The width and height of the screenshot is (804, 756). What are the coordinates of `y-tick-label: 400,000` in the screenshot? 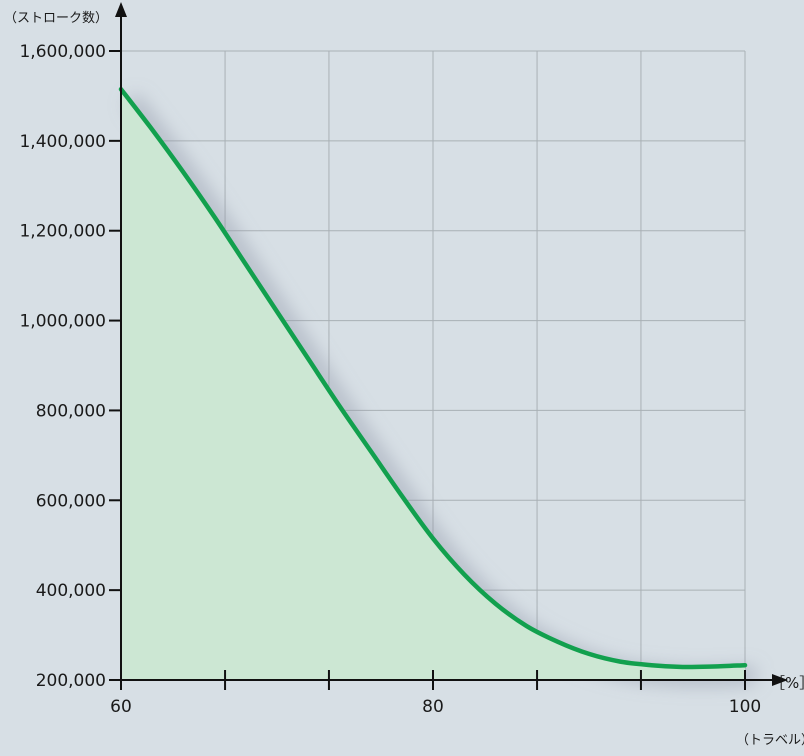 It's located at (71, 591).